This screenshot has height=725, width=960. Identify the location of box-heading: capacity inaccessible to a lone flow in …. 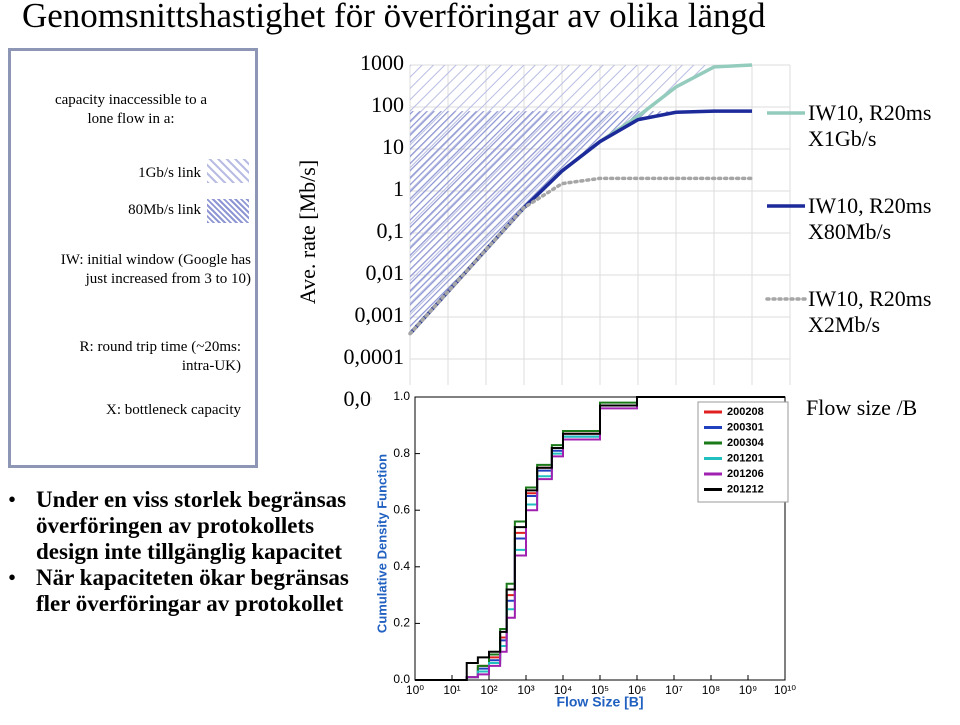
(130, 109).